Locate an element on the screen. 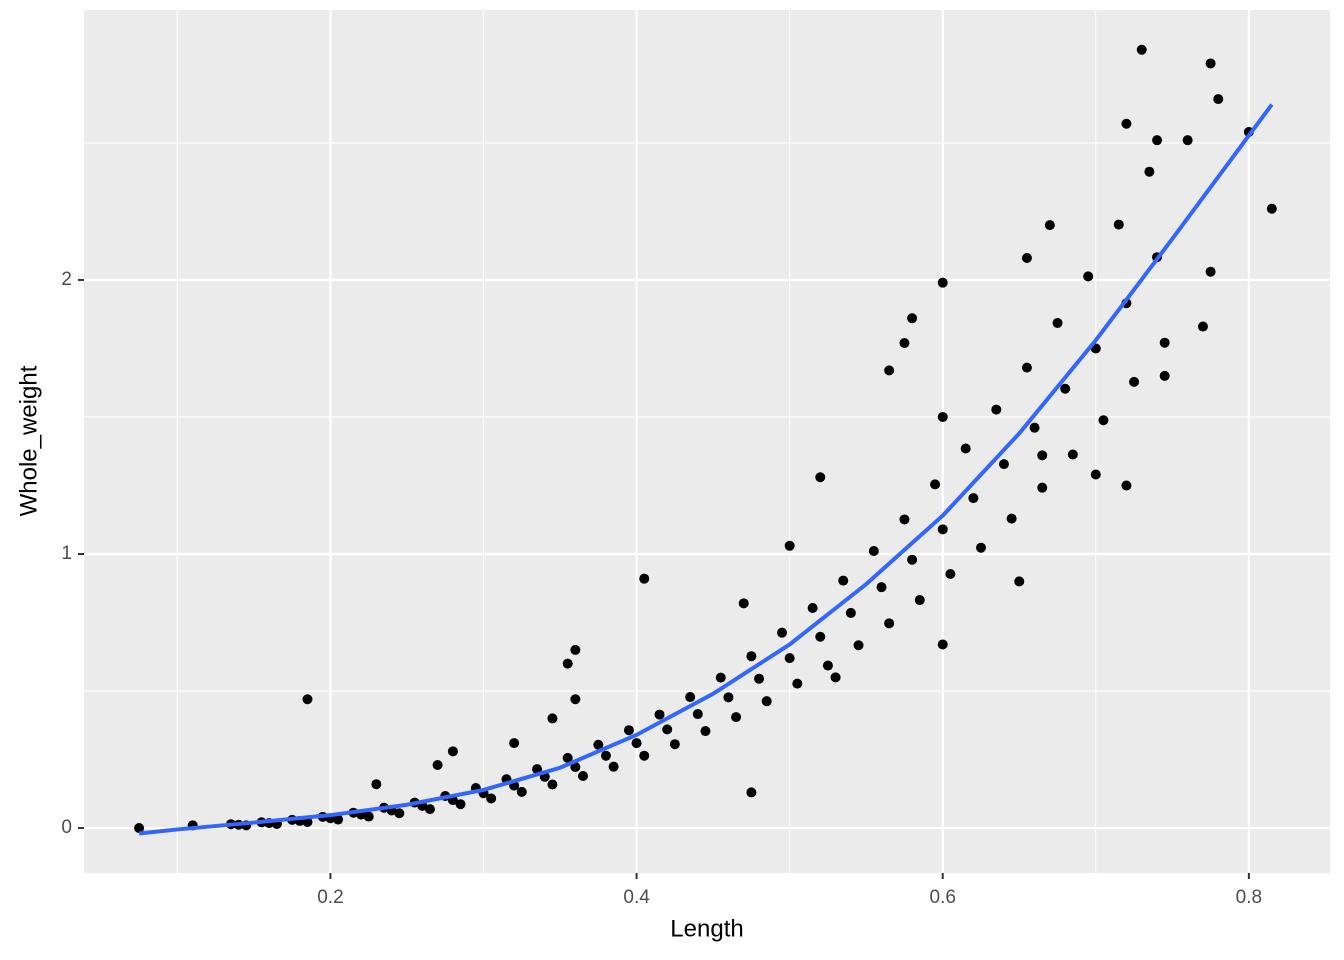 This screenshot has height=960, width=1344. y-axis-title: Whole_weight is located at coordinates (28, 440).